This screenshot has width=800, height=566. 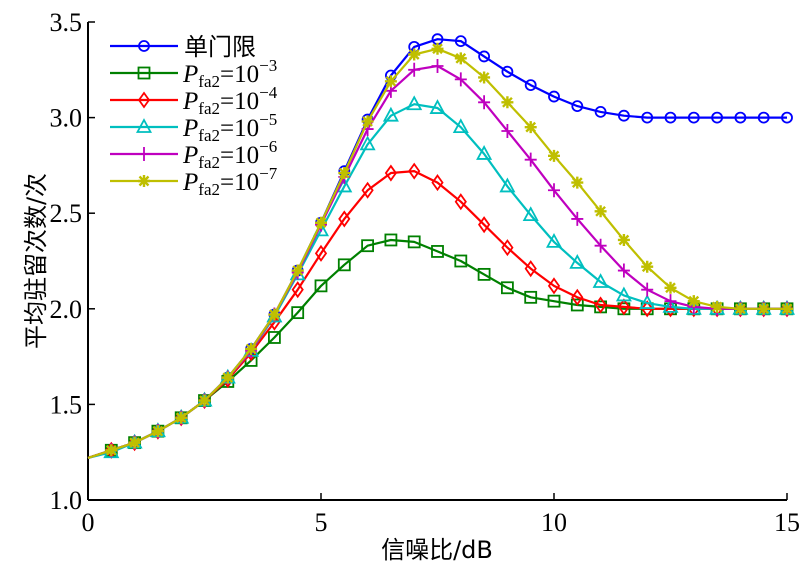 What do you see at coordinates (321, 522) in the screenshot?
I see `x-tick-label: 5` at bounding box center [321, 522].